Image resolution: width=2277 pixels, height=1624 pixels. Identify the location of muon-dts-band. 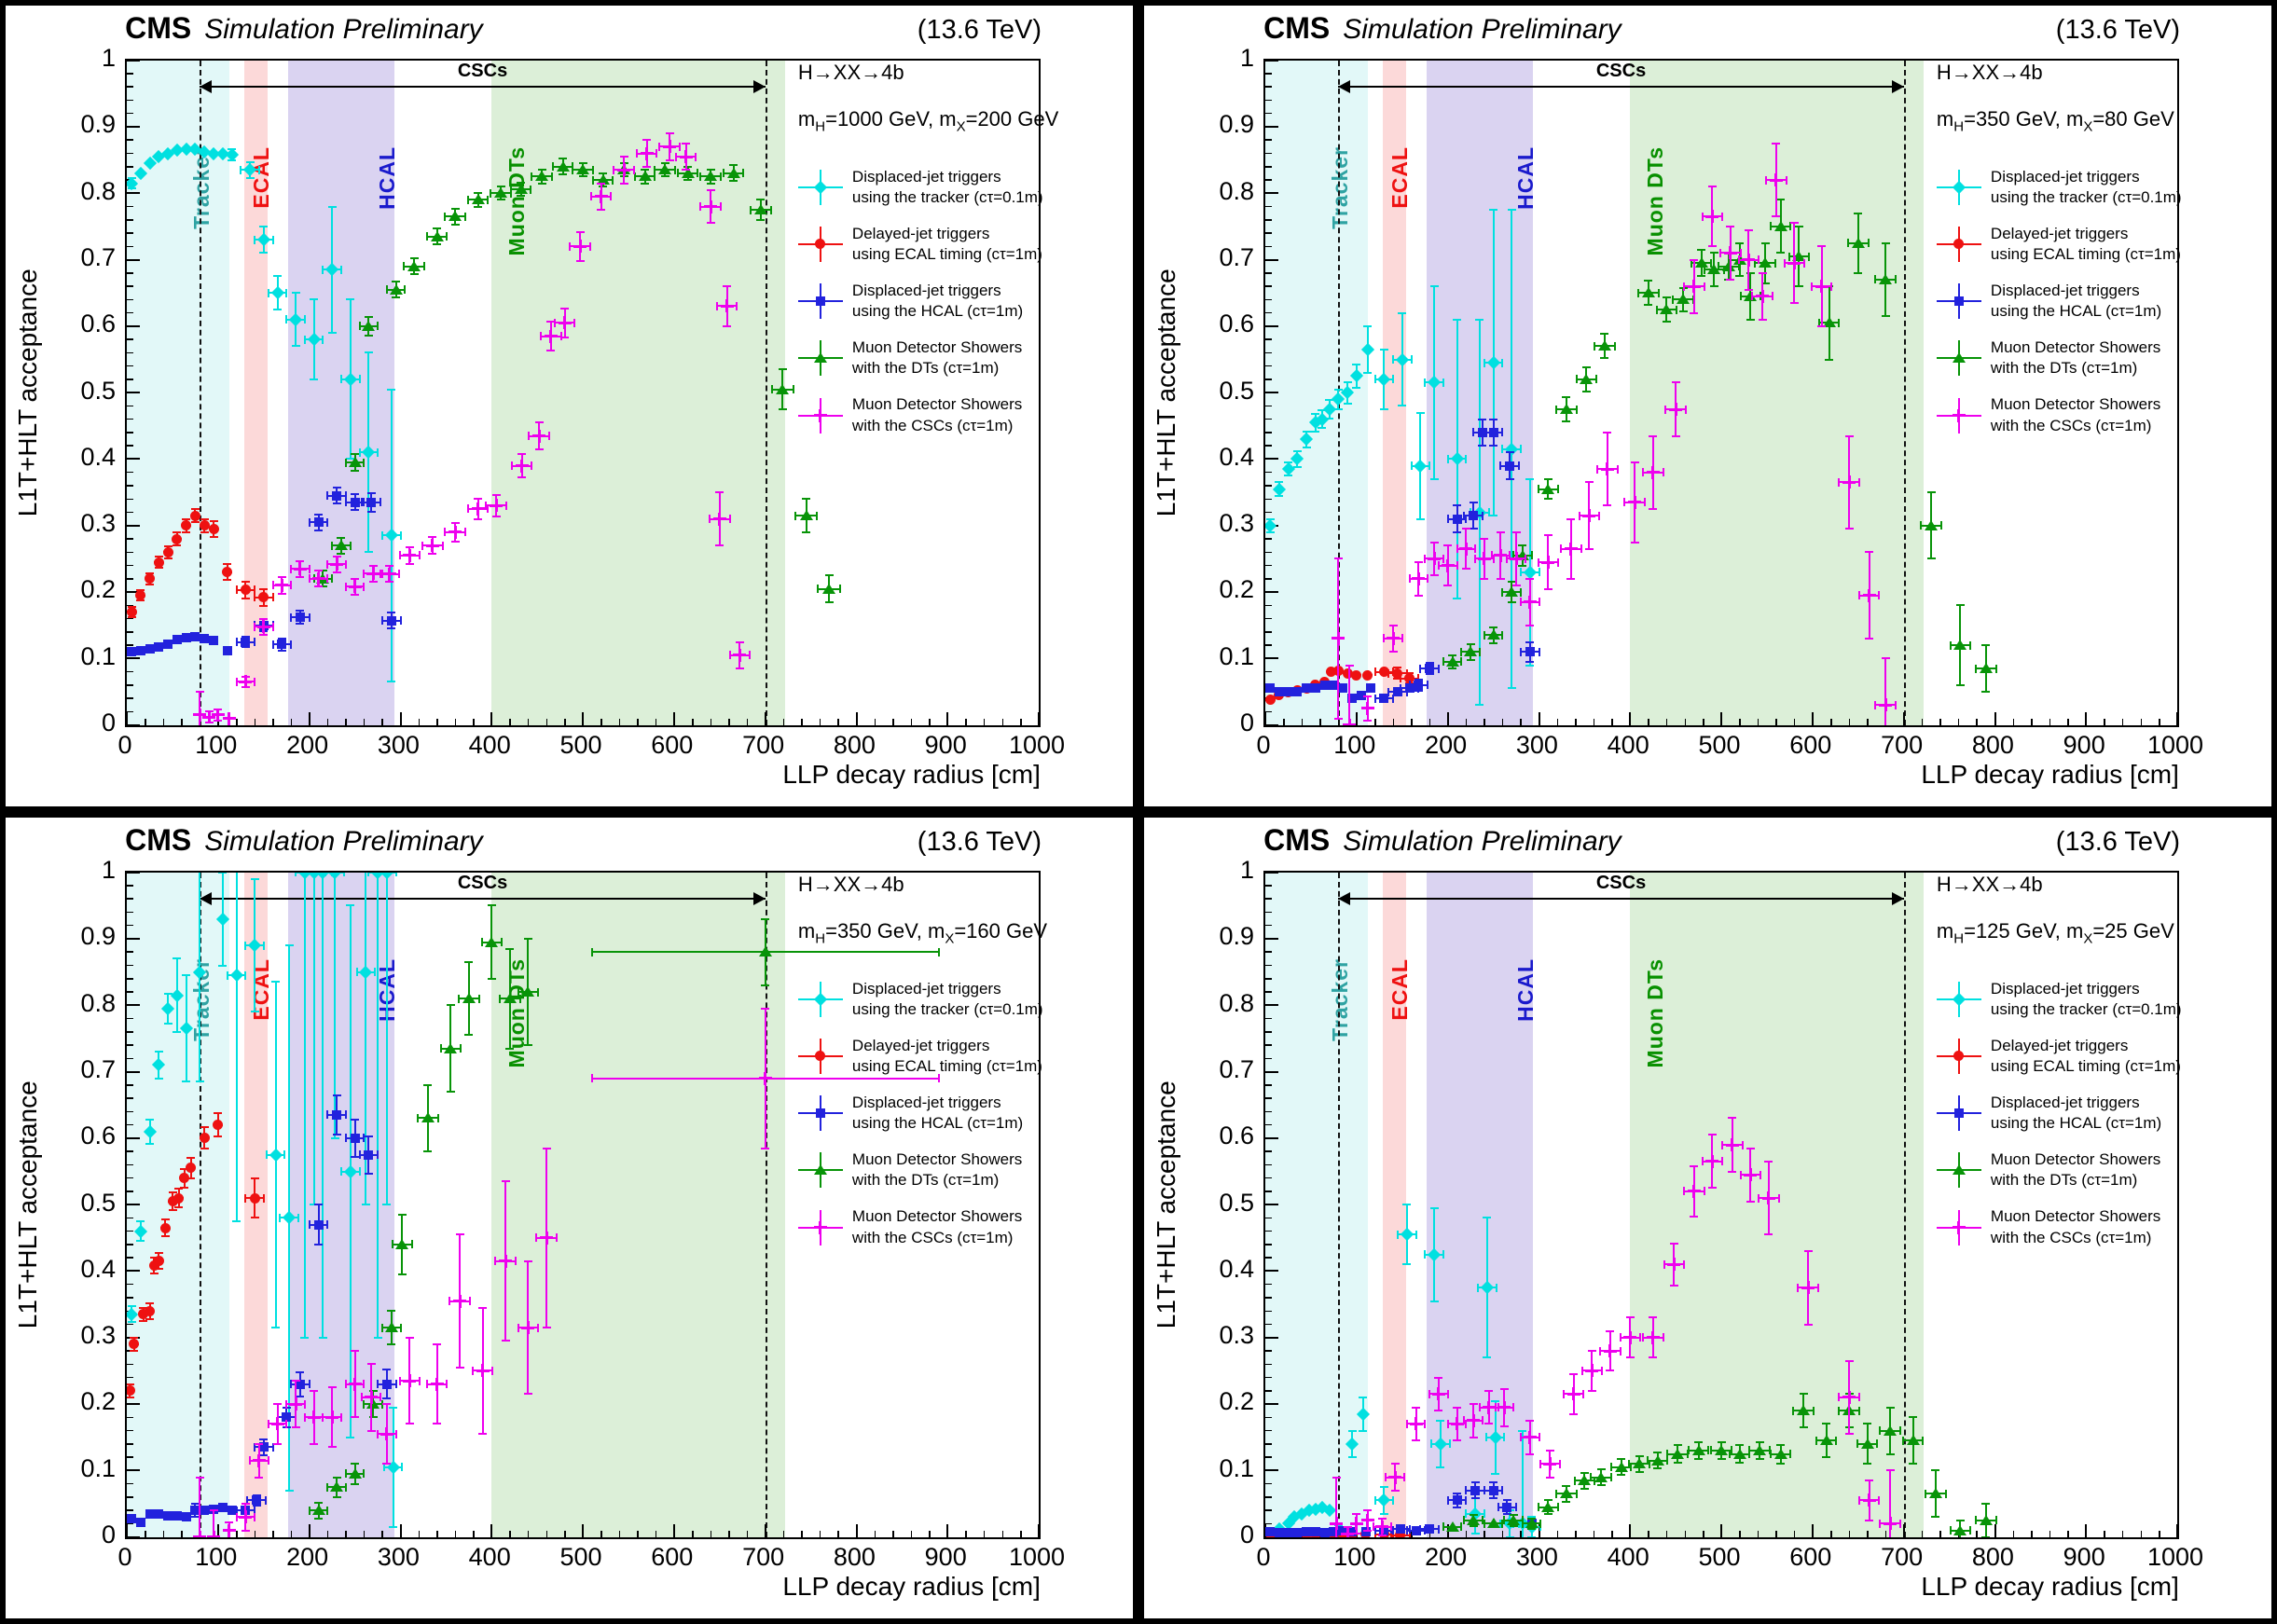
(1778, 1204).